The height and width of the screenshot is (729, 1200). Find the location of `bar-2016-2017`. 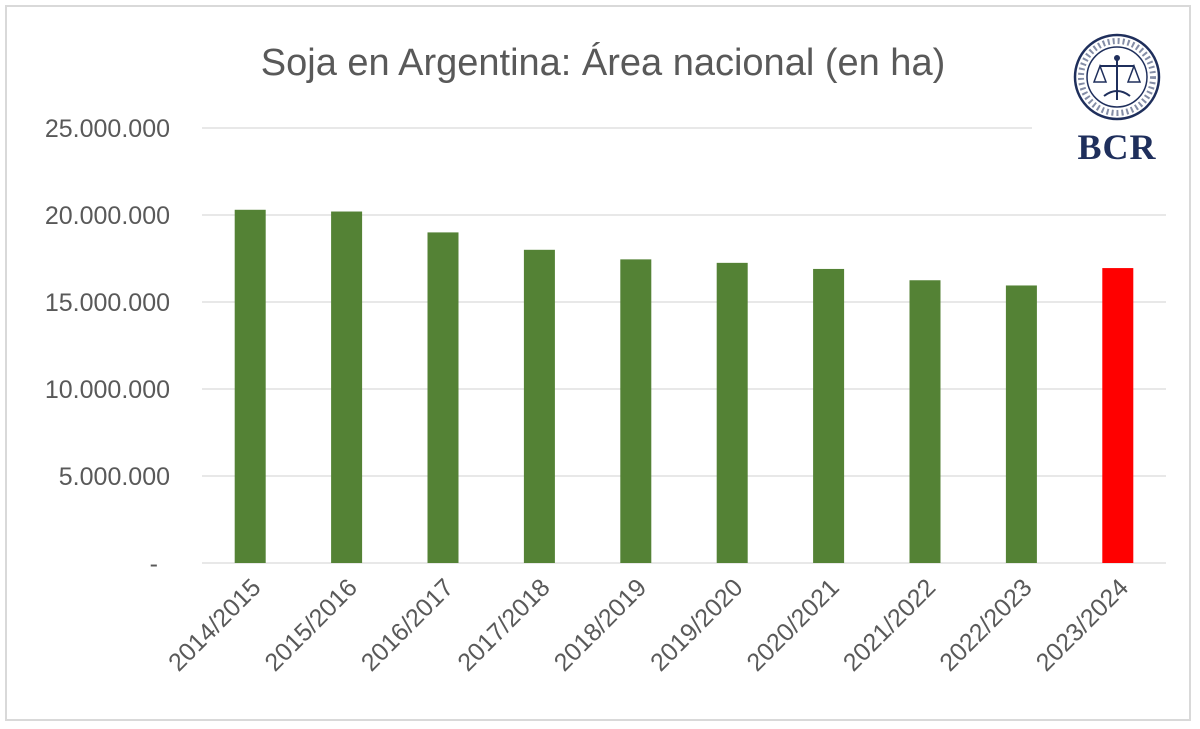

bar-2016-2017 is located at coordinates (443, 397).